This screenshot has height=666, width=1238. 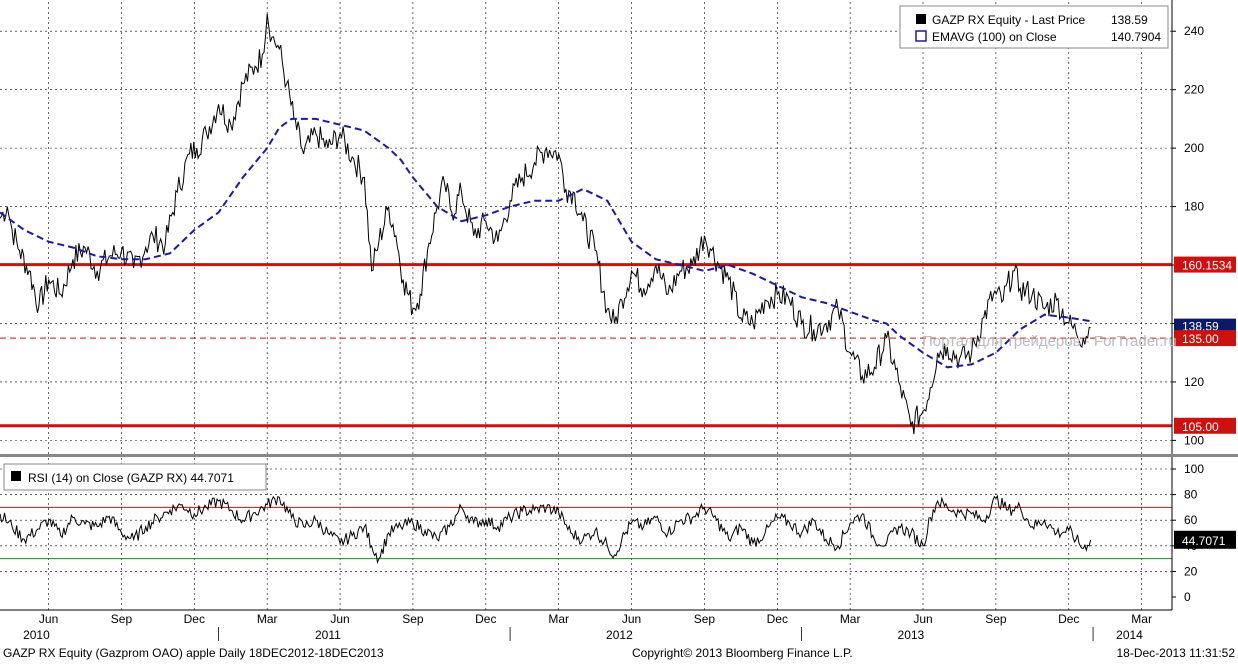 What do you see at coordinates (1129, 635) in the screenshot?
I see `x-year-label: 2014` at bounding box center [1129, 635].